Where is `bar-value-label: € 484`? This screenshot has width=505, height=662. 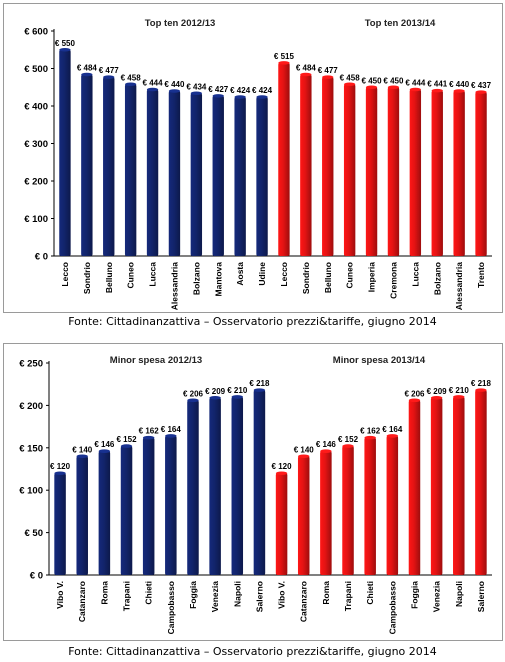 bar-value-label: € 484 is located at coordinates (87, 68).